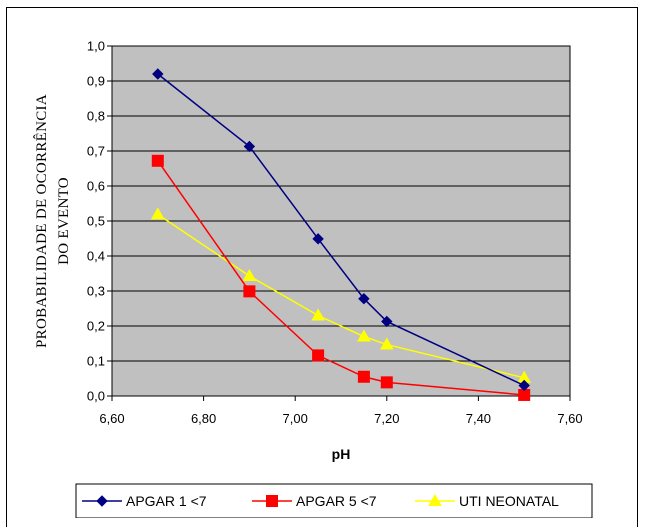  What do you see at coordinates (203, 418) in the screenshot?
I see `x-tick-label: 6,80` at bounding box center [203, 418].